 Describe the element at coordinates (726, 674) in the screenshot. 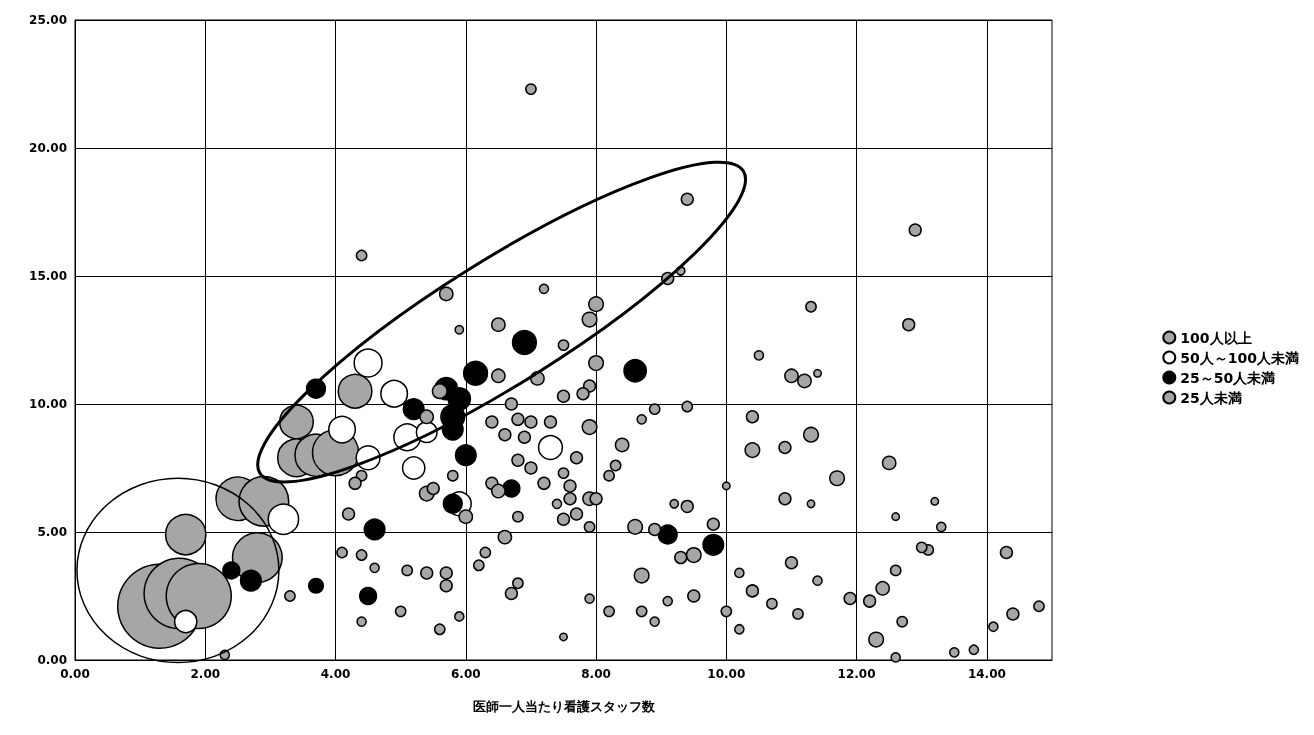

I see `x-tick-label: 10.00` at that location.